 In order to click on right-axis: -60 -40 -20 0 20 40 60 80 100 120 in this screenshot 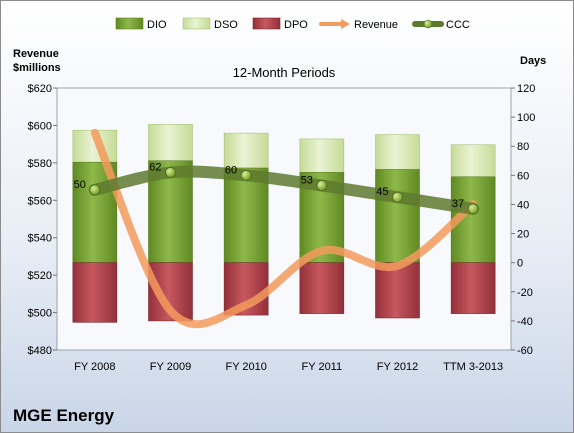, I will do `click(523, 220)`.